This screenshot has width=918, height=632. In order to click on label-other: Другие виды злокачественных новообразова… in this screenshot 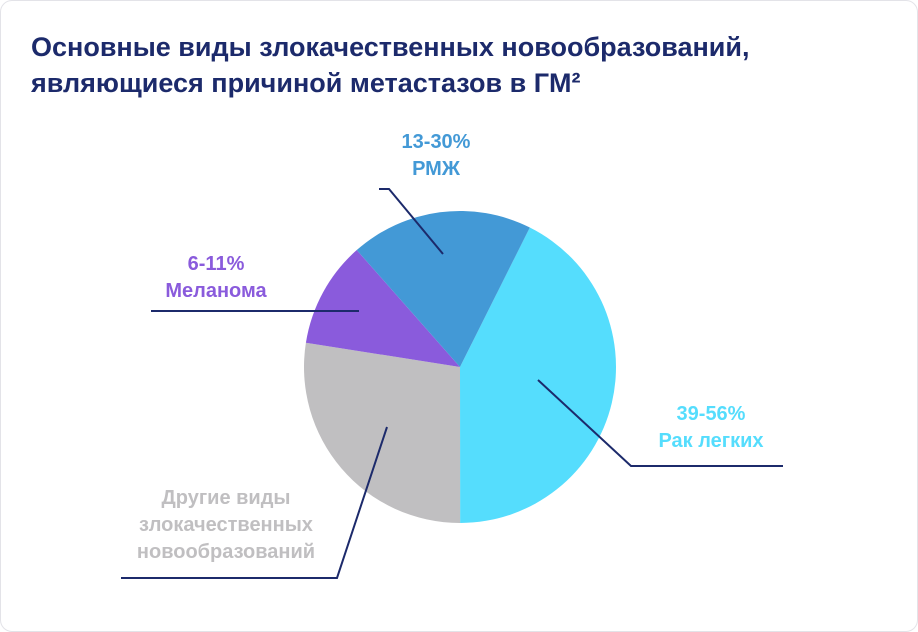, I will do `click(226, 525)`.